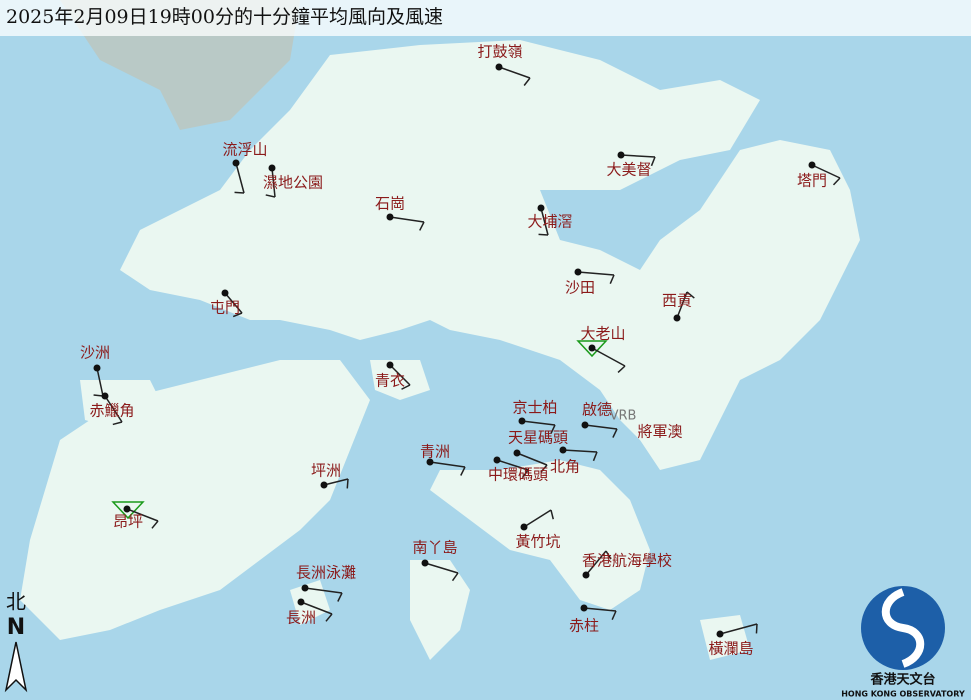 Image resolution: width=971 pixels, height=700 pixels. I want to click on station-label: 沙田, so click(580, 288).